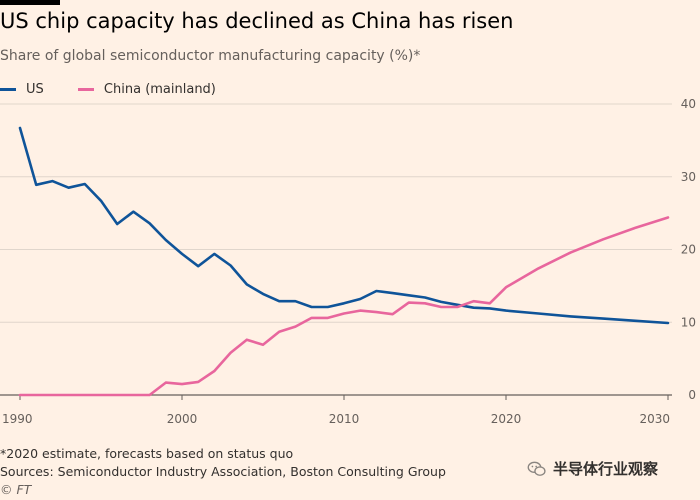 The height and width of the screenshot is (500, 700). What do you see at coordinates (16, 489) in the screenshot?
I see `copyright-credit: © FT` at bounding box center [16, 489].